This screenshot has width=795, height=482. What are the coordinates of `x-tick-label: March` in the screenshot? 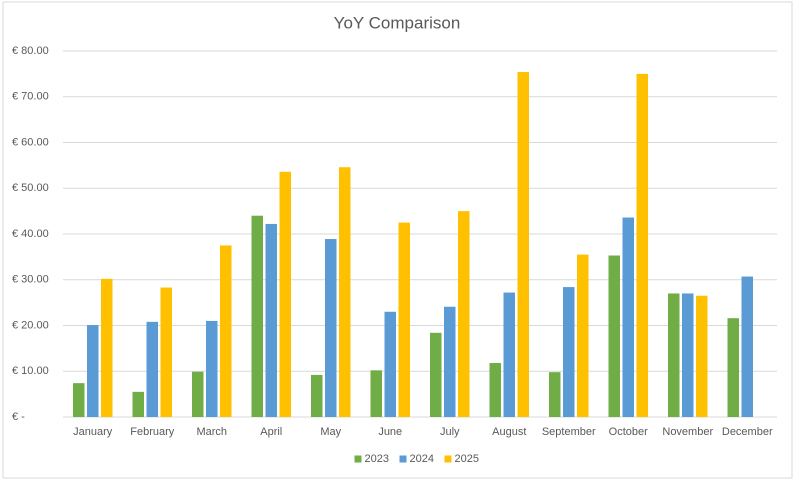 It's located at (211, 432).